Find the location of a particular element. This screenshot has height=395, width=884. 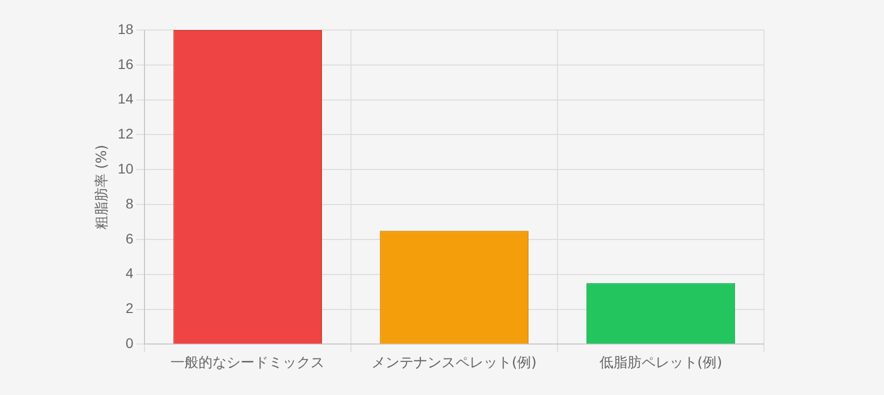

y-tick-label: 8 is located at coordinates (130, 203).